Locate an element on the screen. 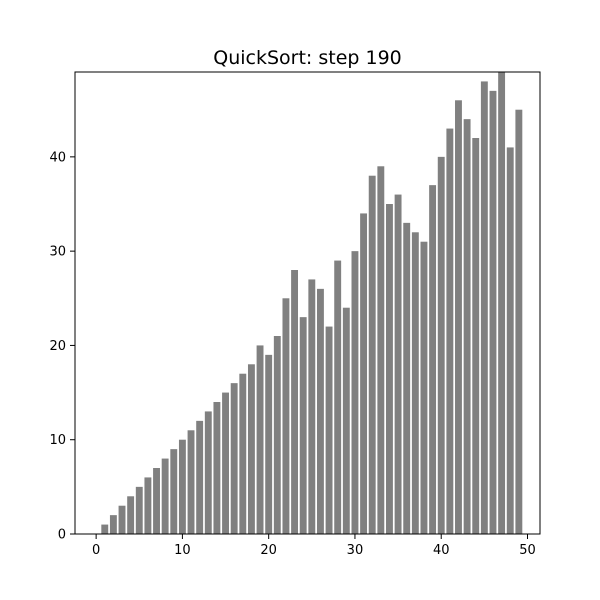 The width and height of the screenshot is (600, 600). x-tick-label: 30 is located at coordinates (355, 550).